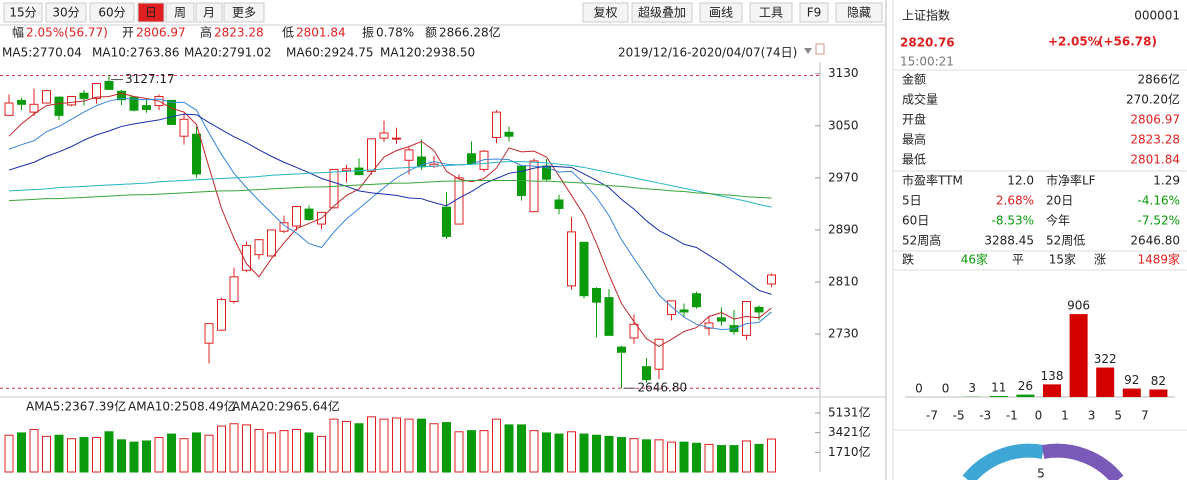 The image size is (1187, 480). I want to click on value-label: 3, so click(972, 388).